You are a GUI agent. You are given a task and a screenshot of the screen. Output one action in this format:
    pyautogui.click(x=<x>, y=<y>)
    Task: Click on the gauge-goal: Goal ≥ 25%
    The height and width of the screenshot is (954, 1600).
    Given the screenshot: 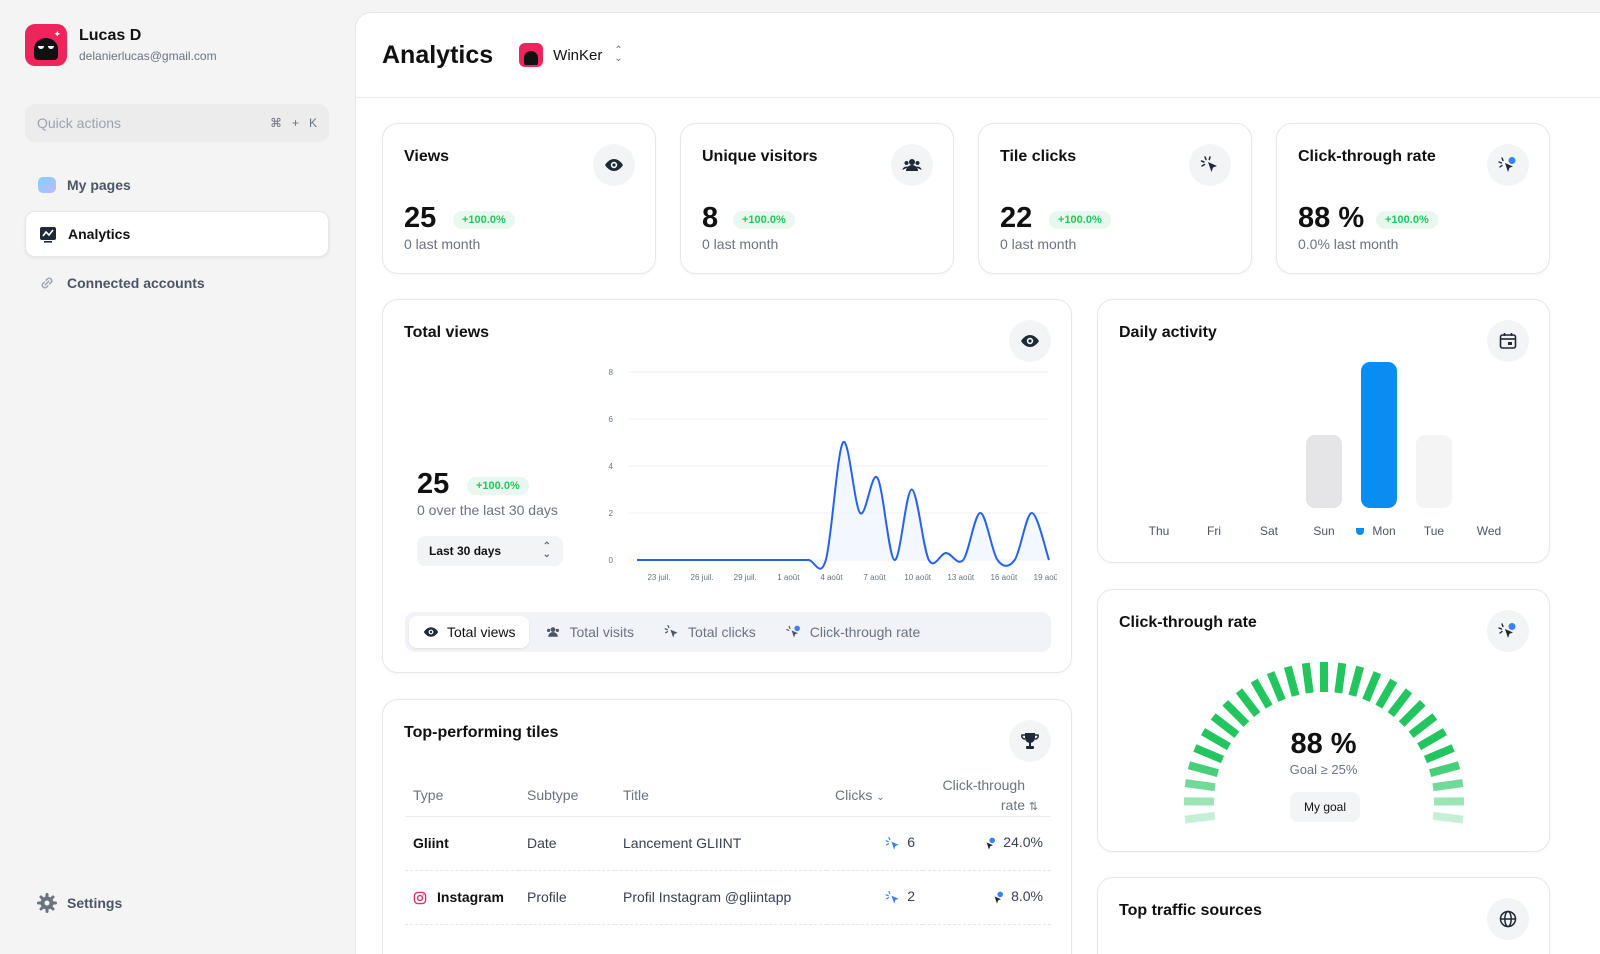 What is the action you would take?
    pyautogui.click(x=1323, y=769)
    